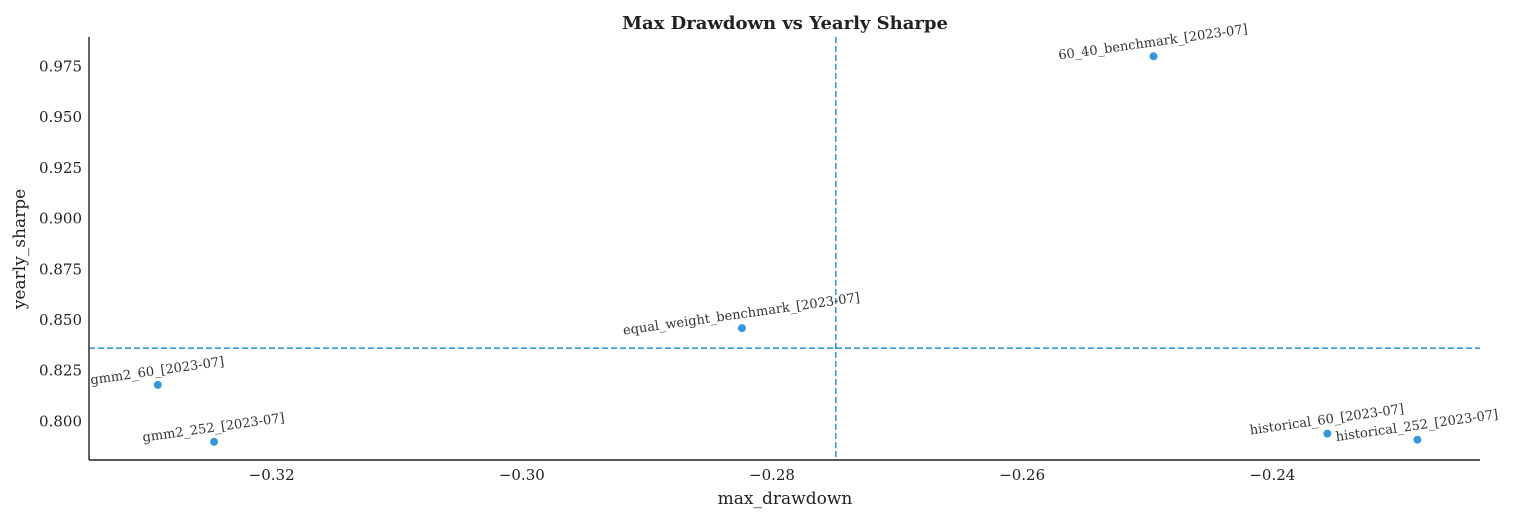 Image resolution: width=1515 pixels, height=518 pixels. Describe the element at coordinates (60, 168) in the screenshot. I see `y-tick-label: 0.925` at that location.